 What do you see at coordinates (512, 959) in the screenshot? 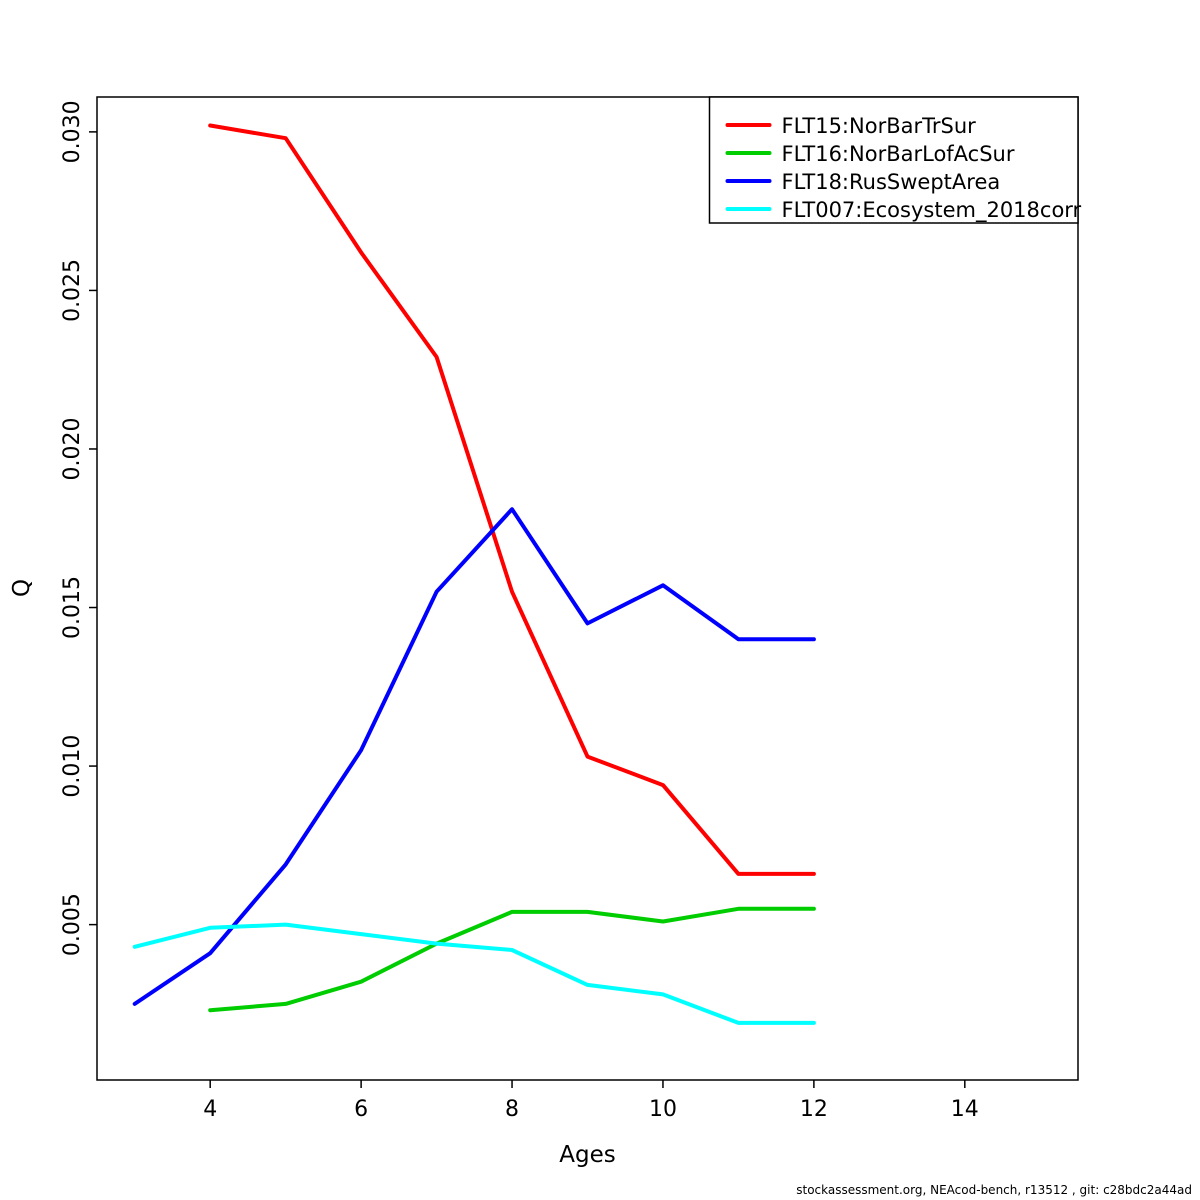
I see `series-line-flt16` at bounding box center [512, 959].